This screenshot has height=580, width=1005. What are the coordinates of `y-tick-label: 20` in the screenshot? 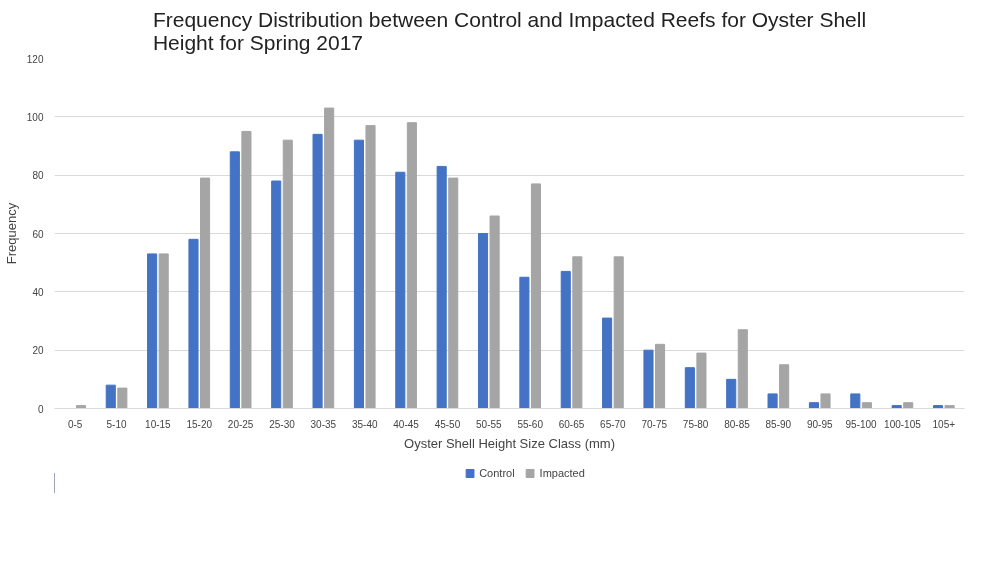 It's located at (38, 351).